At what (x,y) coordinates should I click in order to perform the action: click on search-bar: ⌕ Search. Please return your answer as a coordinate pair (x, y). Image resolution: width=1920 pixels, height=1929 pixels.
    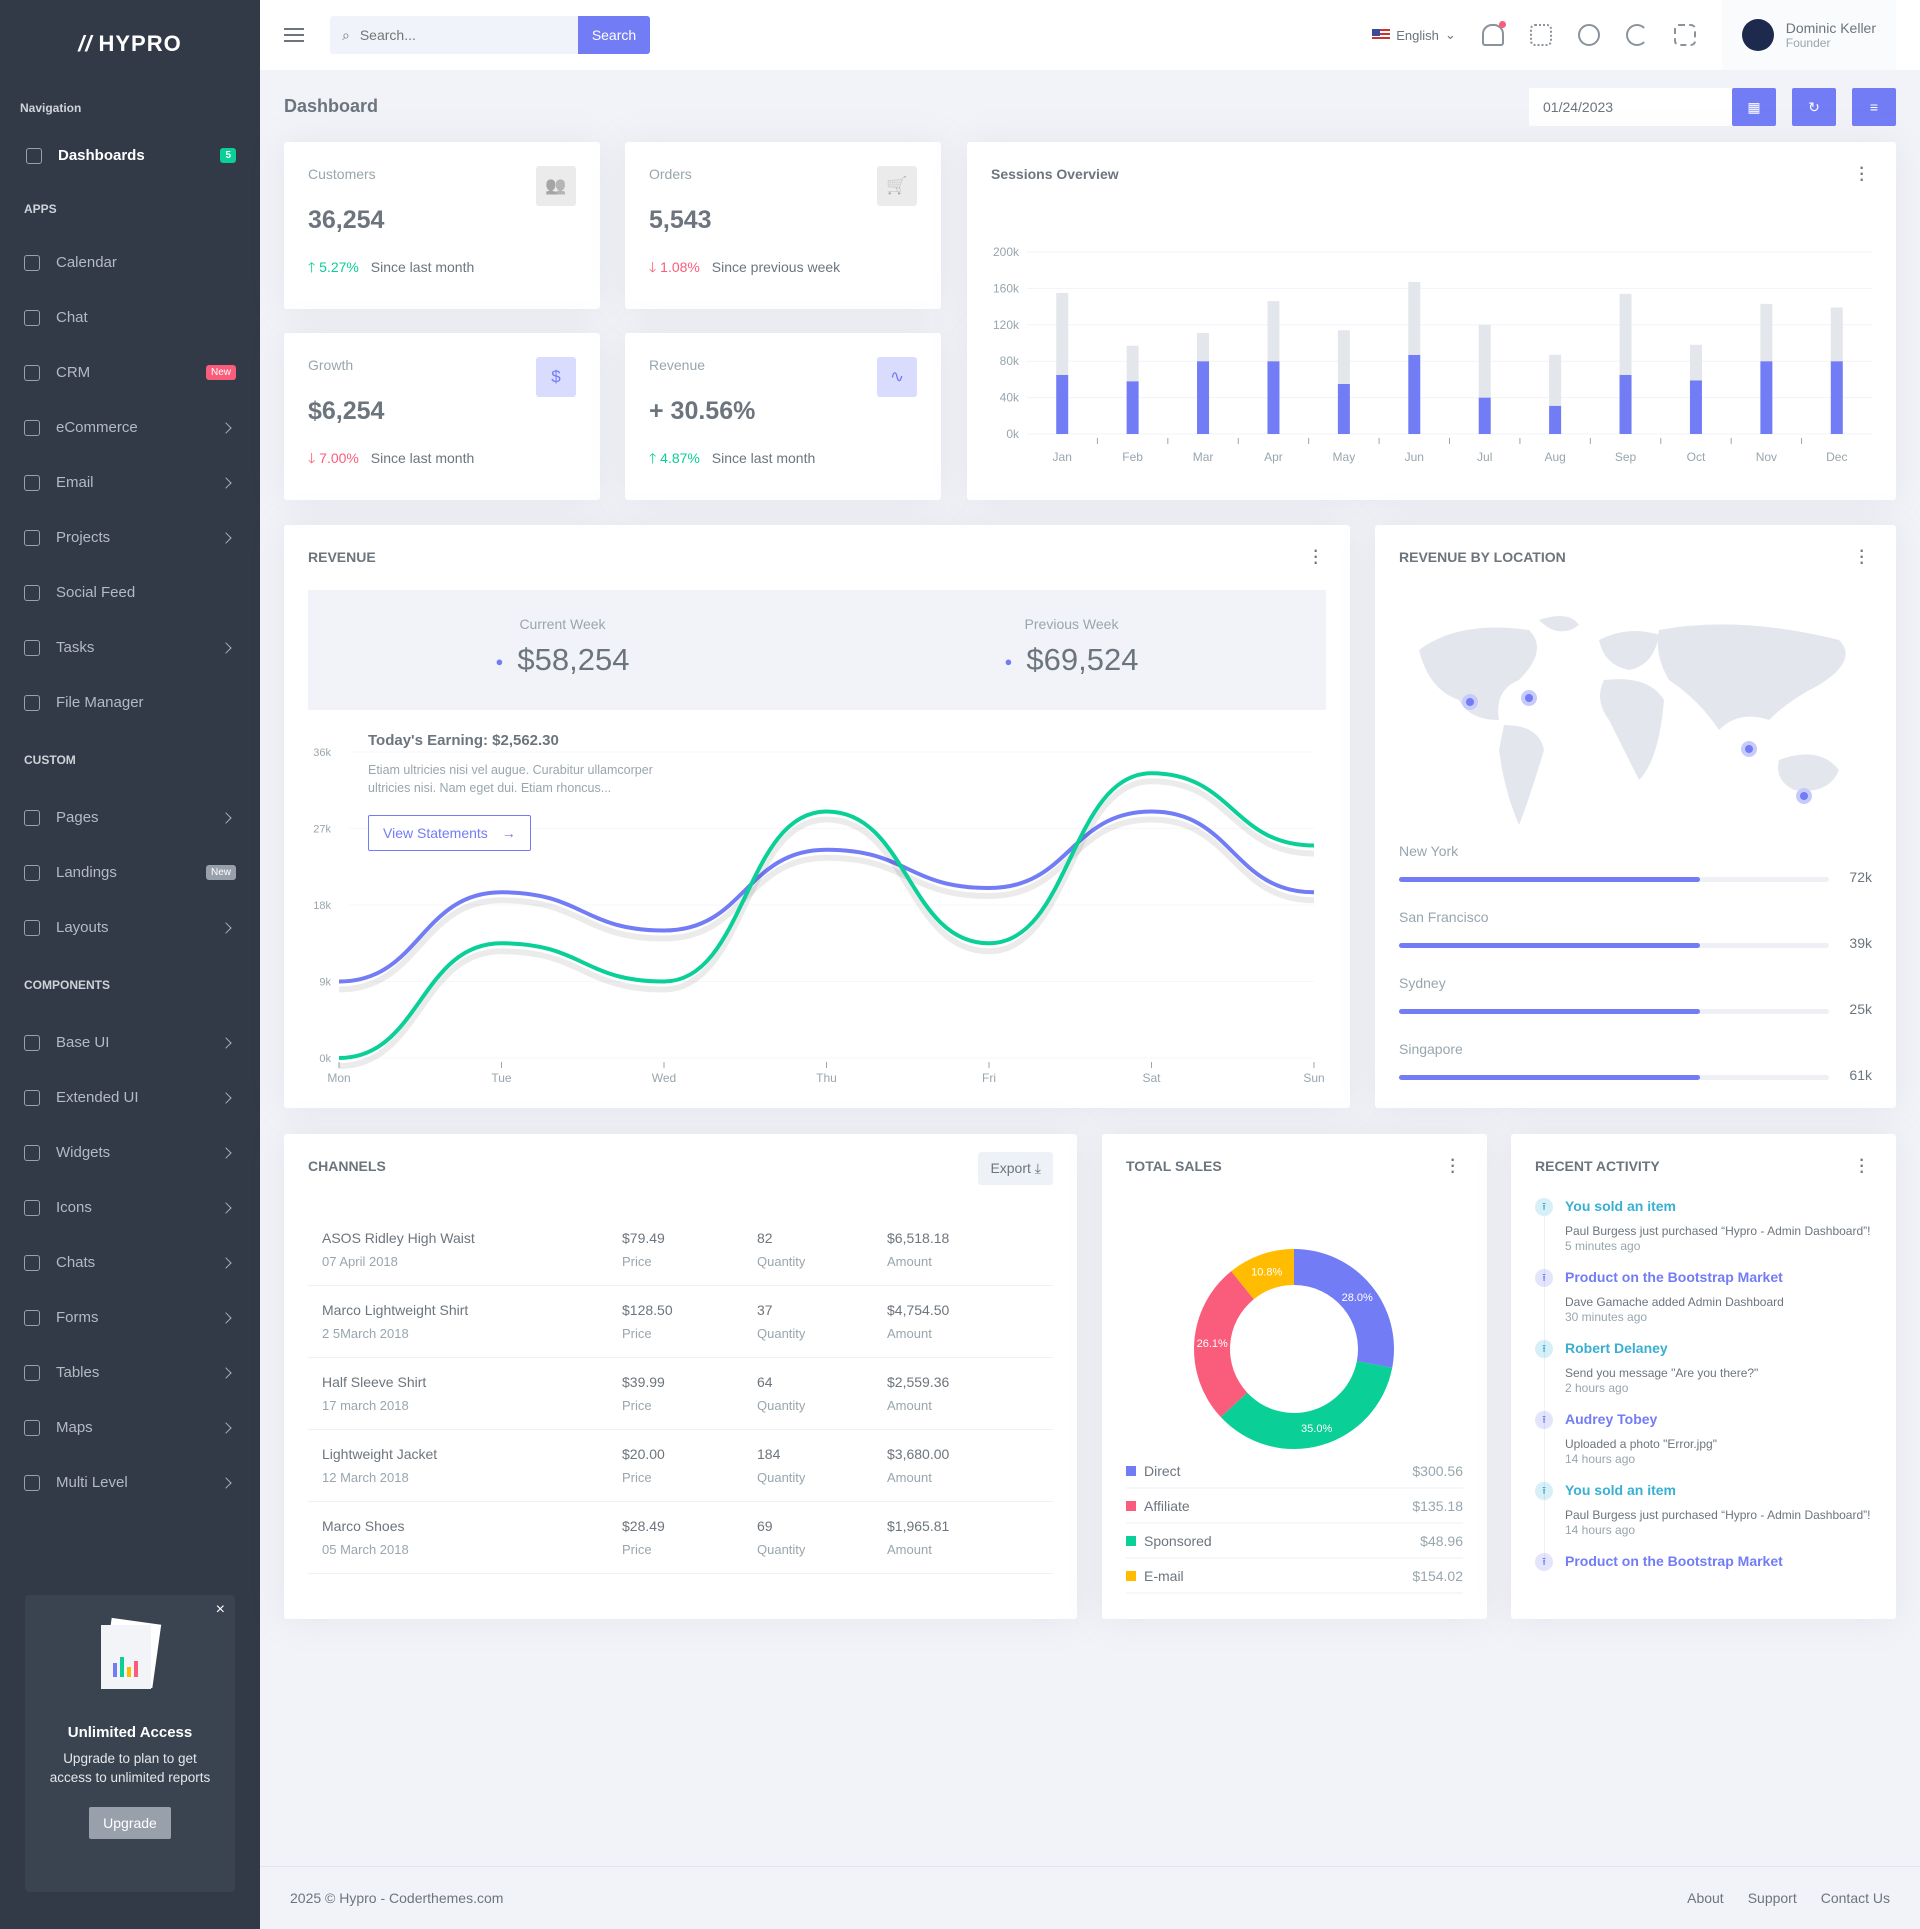
    Looking at the image, I should click on (490, 35).